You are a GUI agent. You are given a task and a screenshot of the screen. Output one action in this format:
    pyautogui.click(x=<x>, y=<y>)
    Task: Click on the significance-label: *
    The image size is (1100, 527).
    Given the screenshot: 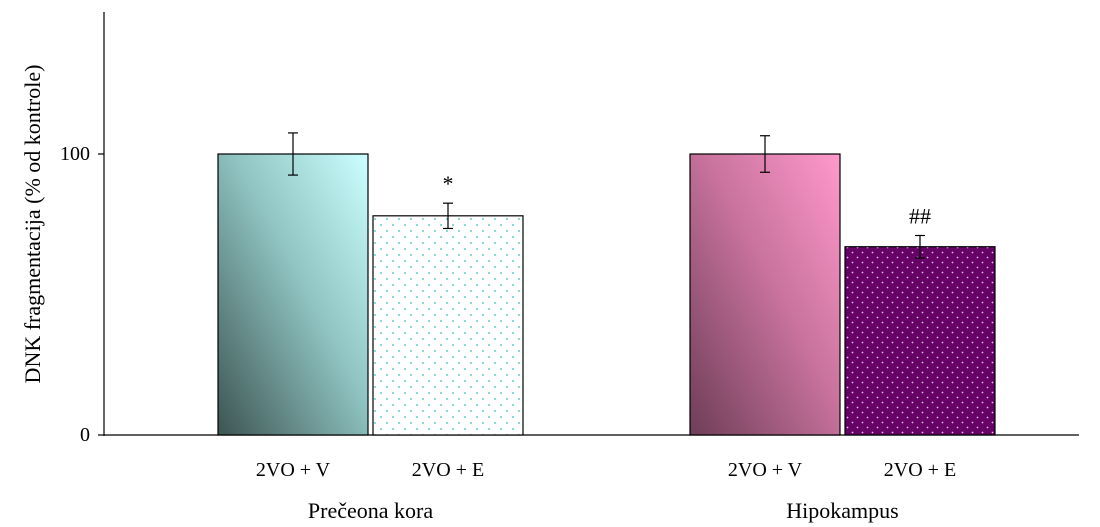 What is the action you would take?
    pyautogui.click(x=448, y=183)
    